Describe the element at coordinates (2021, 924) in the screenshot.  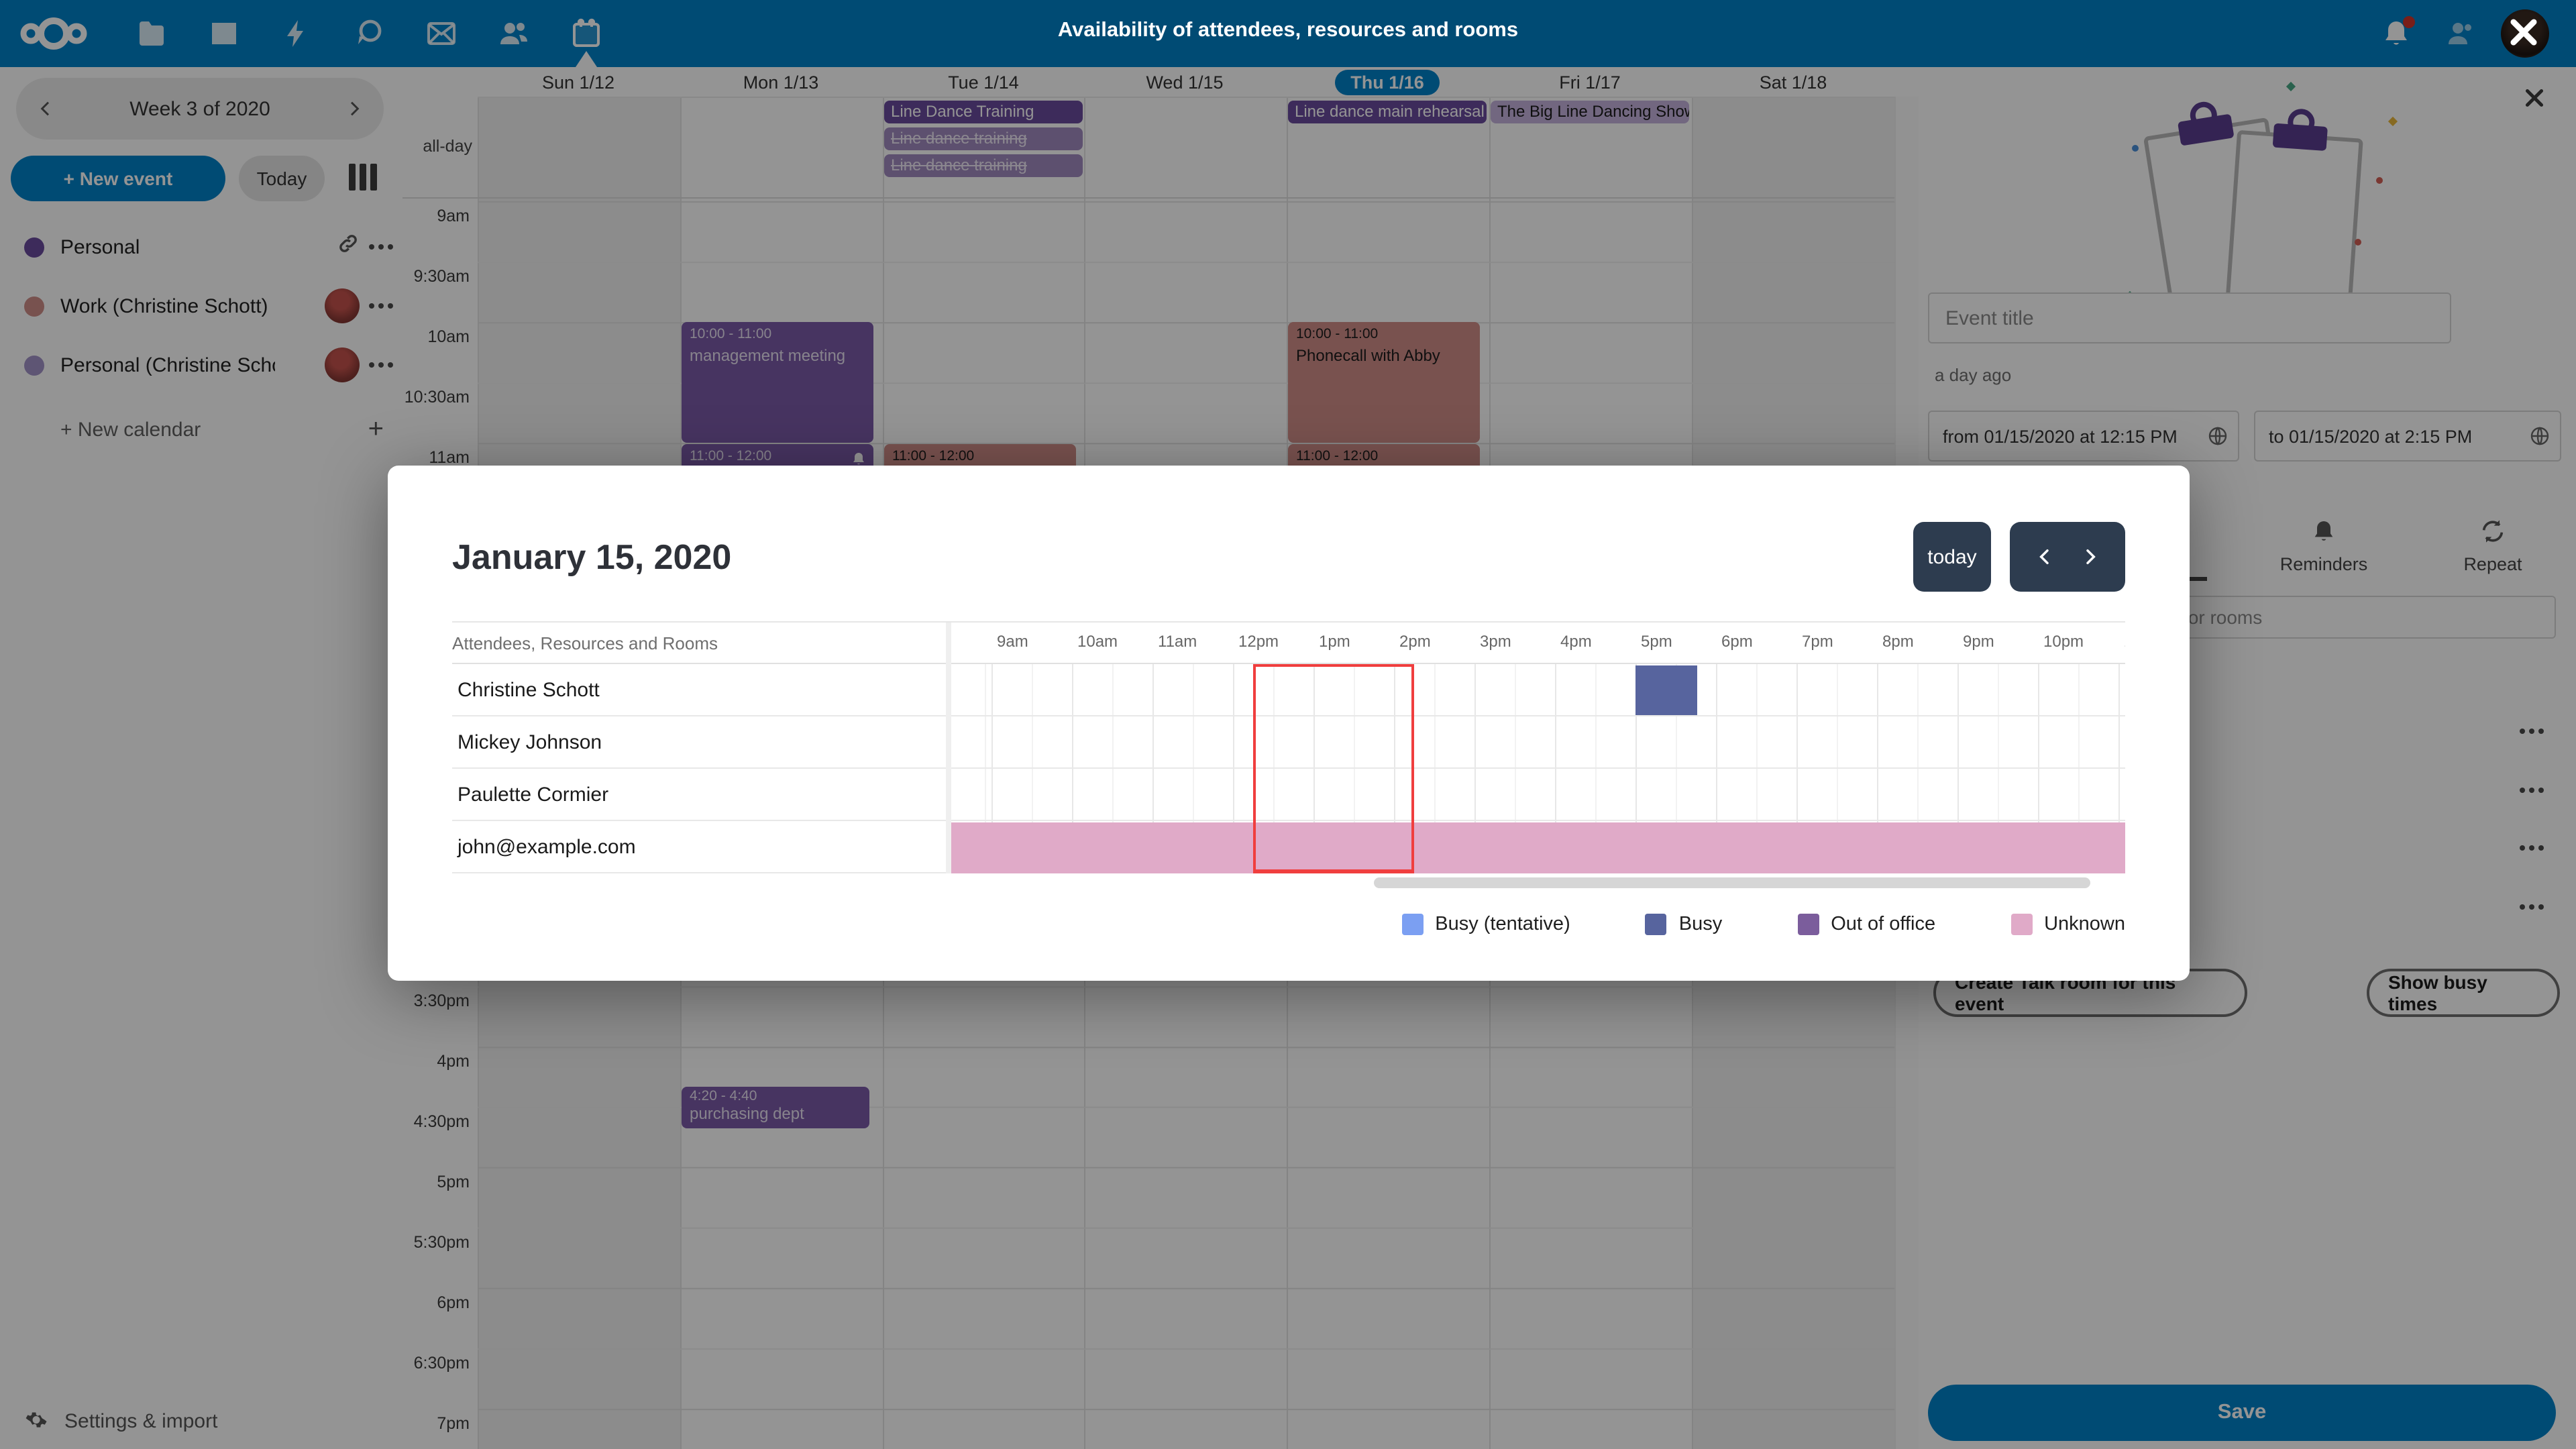
I see `legend-swatch-unknown` at that location.